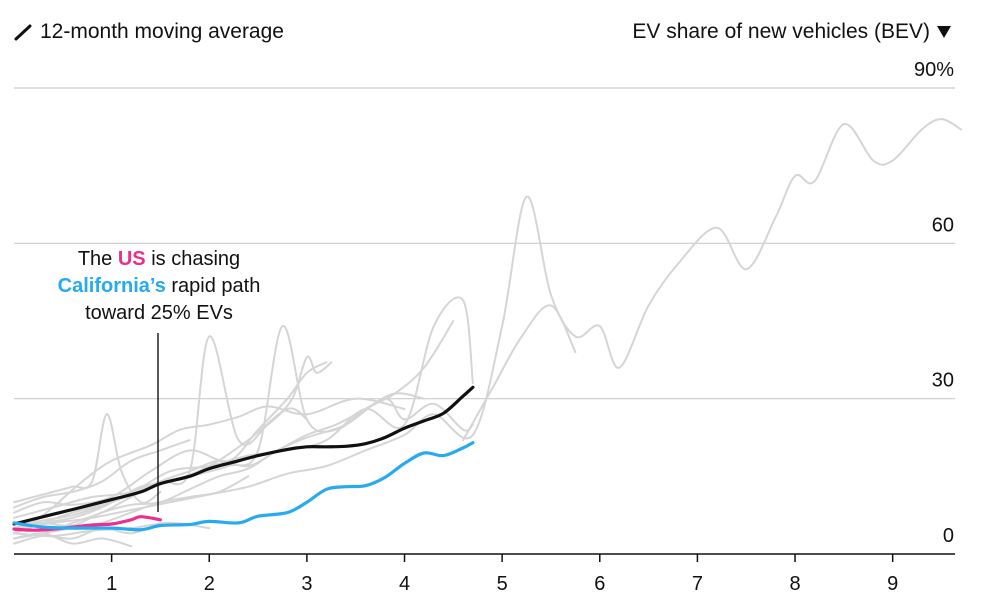 The width and height of the screenshot is (1000, 600). What do you see at coordinates (781, 31) in the screenshot?
I see `metric-label: EV share of new vehicles (BEV)` at bounding box center [781, 31].